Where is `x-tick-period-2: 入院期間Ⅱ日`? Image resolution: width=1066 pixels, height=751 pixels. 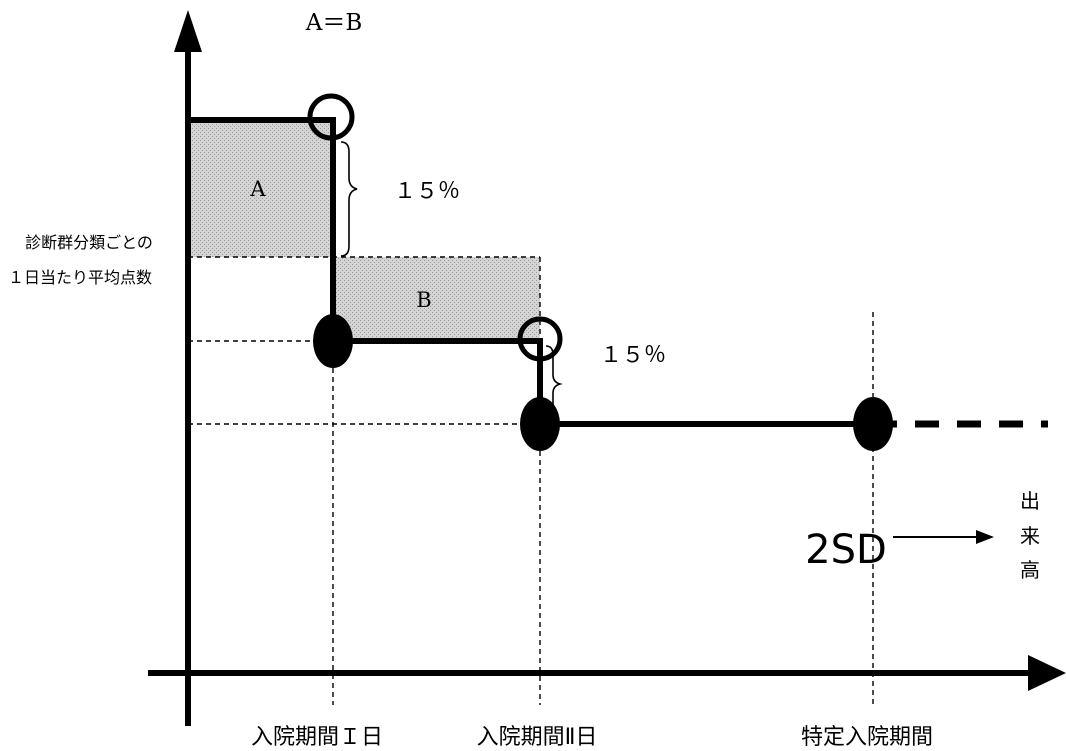
x-tick-period-2: 入院期間Ⅱ日 is located at coordinates (537, 737).